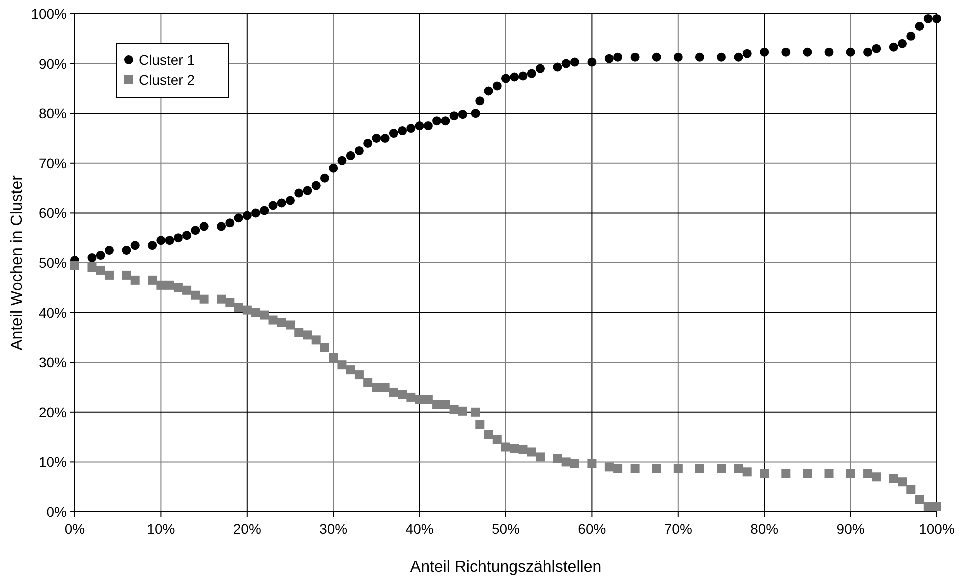  I want to click on y-tick-label: 90%, so click(52, 64).